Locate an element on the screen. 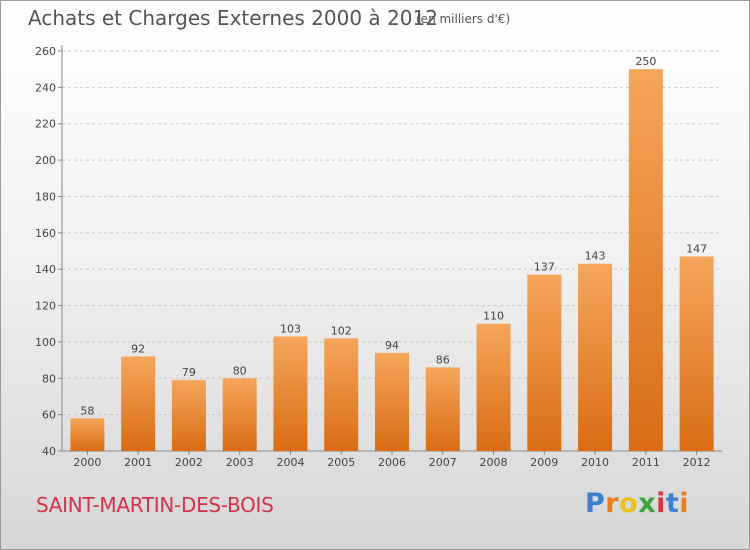 Image resolution: width=750 pixels, height=550 pixels. y-tick-labels: 40 60 80 100 120 140 160 180 200 220 240 260 is located at coordinates (48, 251).